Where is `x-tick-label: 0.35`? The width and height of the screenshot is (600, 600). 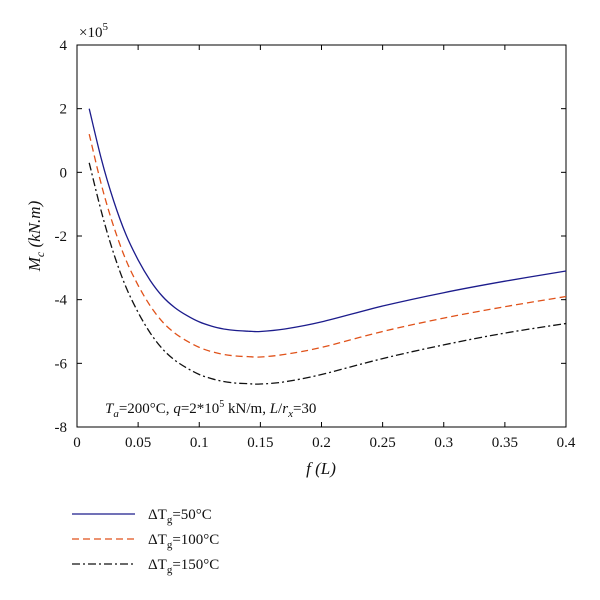 x-tick-label: 0.35 is located at coordinates (505, 443).